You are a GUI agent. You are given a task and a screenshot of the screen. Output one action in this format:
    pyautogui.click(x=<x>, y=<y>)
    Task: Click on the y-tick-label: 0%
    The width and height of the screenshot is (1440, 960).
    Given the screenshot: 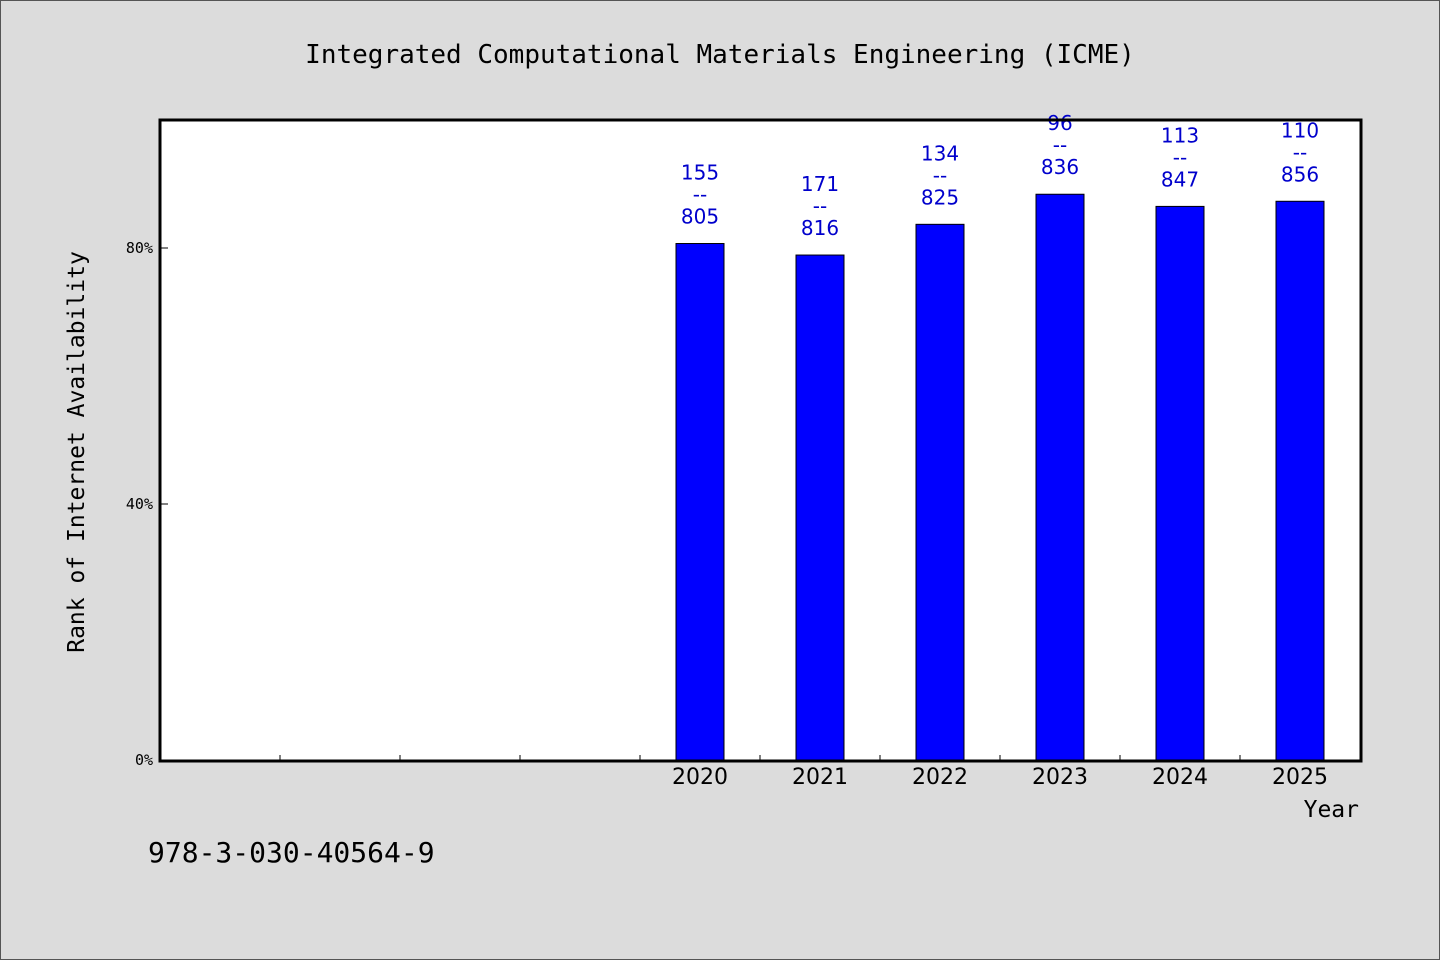 What is the action you would take?
    pyautogui.click(x=144, y=760)
    